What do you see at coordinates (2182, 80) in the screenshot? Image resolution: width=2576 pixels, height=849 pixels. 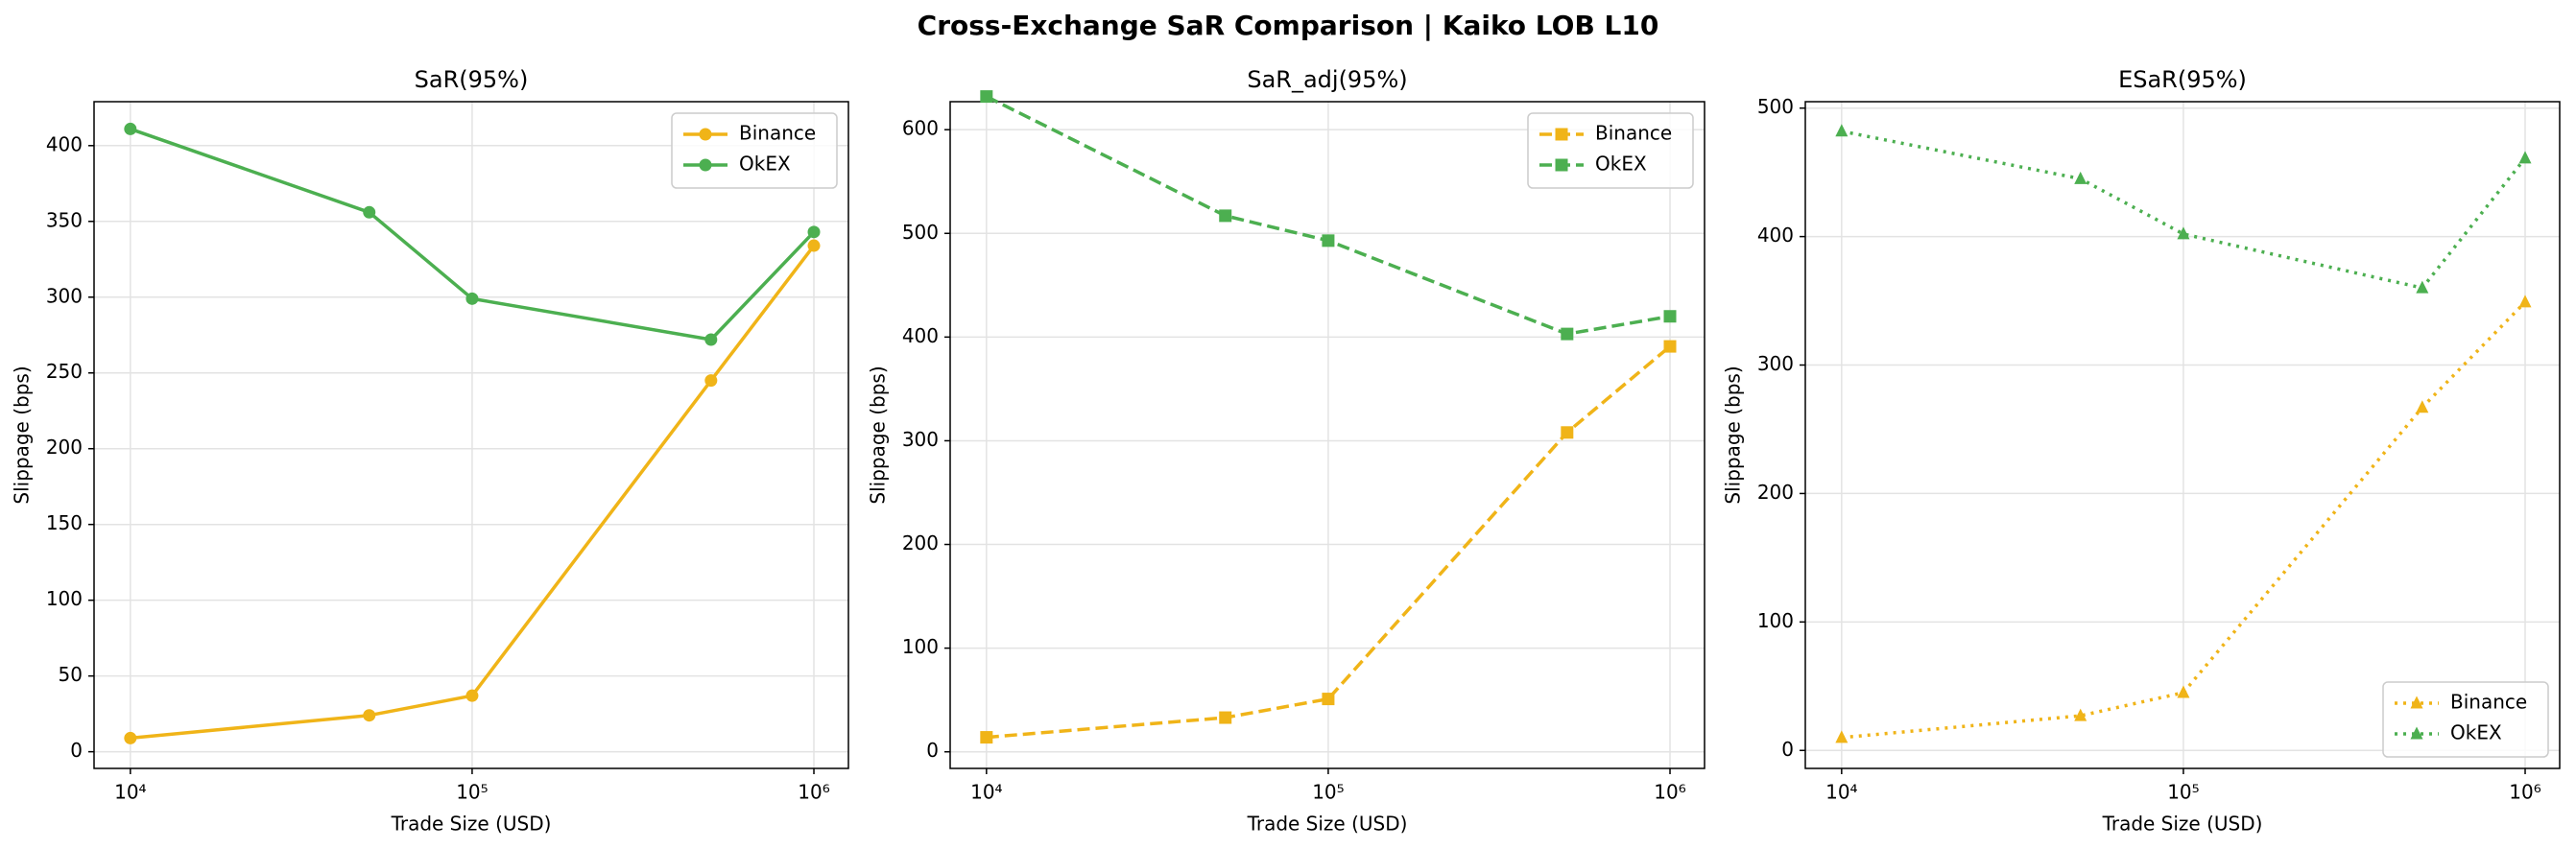 I see `subplot-title: ESaR(95%)` at bounding box center [2182, 80].